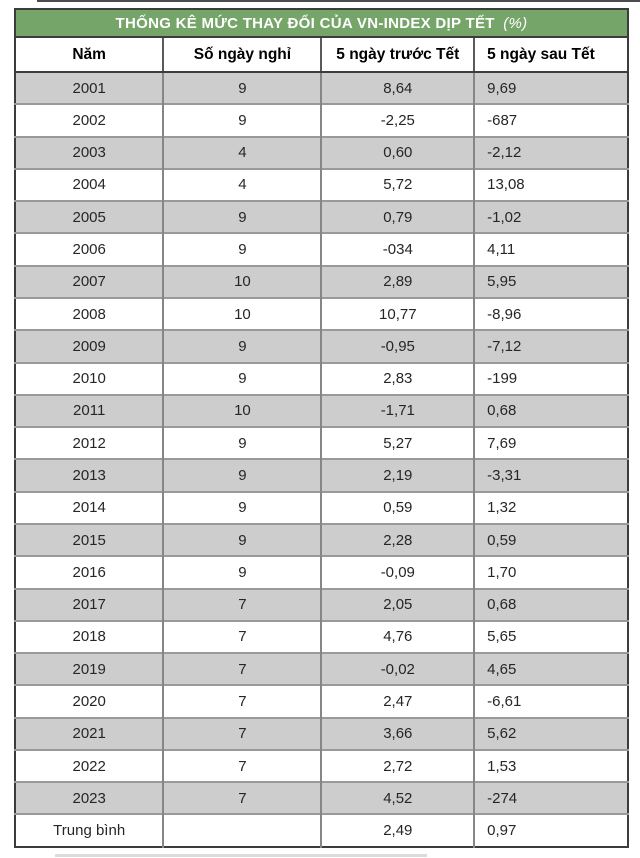 Image resolution: width=640 pixels, height=858 pixels. Describe the element at coordinates (550, 669) in the screenshot. I see `cell-after-tet: 4,65` at that location.